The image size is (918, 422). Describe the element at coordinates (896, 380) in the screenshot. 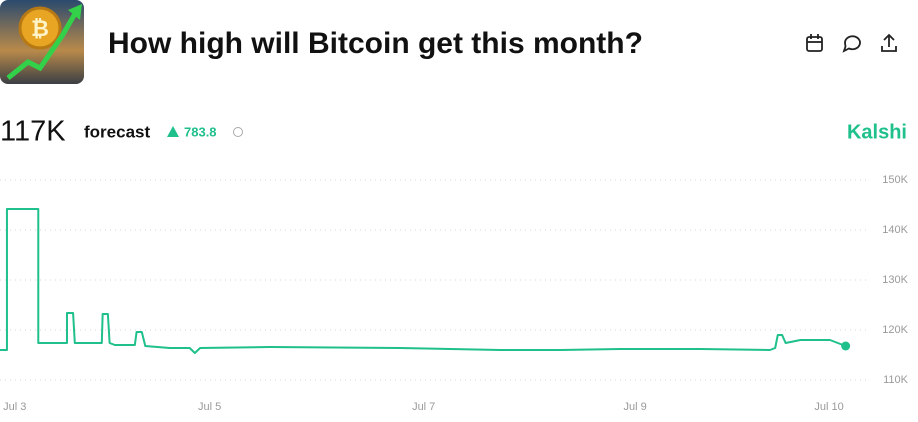

I see `y-tick-label: 110K` at that location.